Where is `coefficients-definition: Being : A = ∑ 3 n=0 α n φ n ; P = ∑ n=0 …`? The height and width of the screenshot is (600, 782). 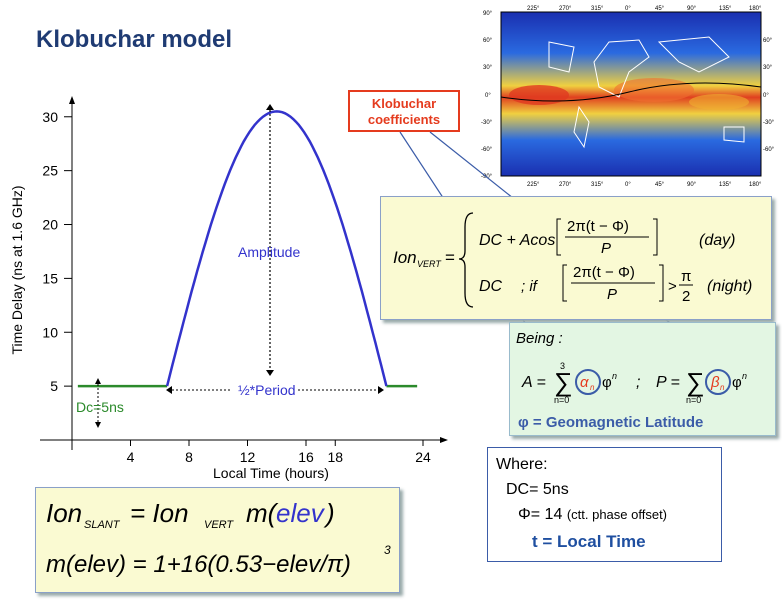
coefficients-definition: Being : A = ∑ 3 n=0 α n φ n ; P = ∑ n=0 … is located at coordinates (642, 379).